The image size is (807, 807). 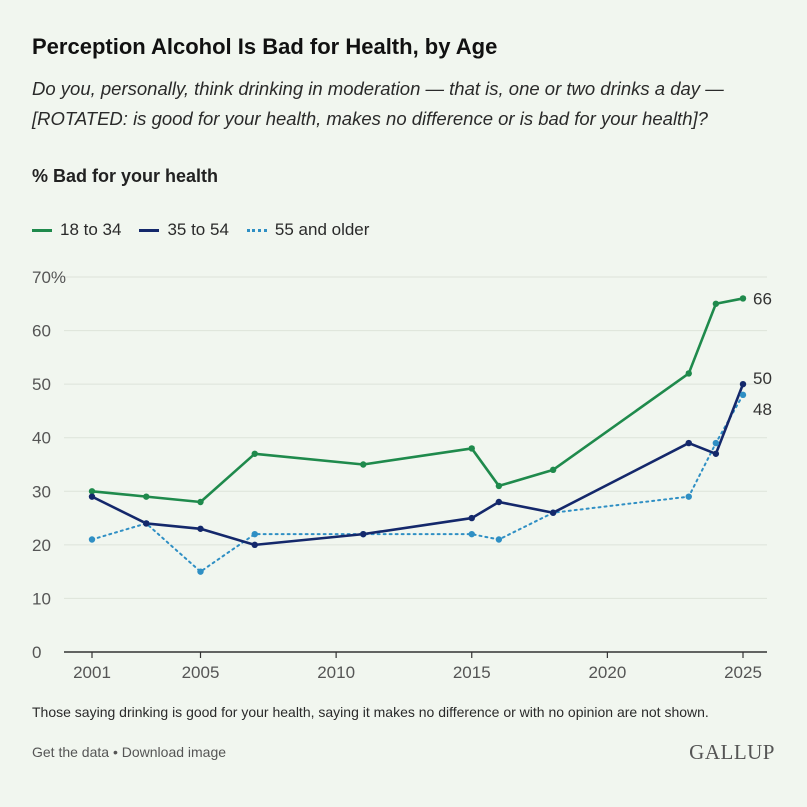 What do you see at coordinates (716, 453) in the screenshot?
I see `data-point-35-to-54-2024` at bounding box center [716, 453].